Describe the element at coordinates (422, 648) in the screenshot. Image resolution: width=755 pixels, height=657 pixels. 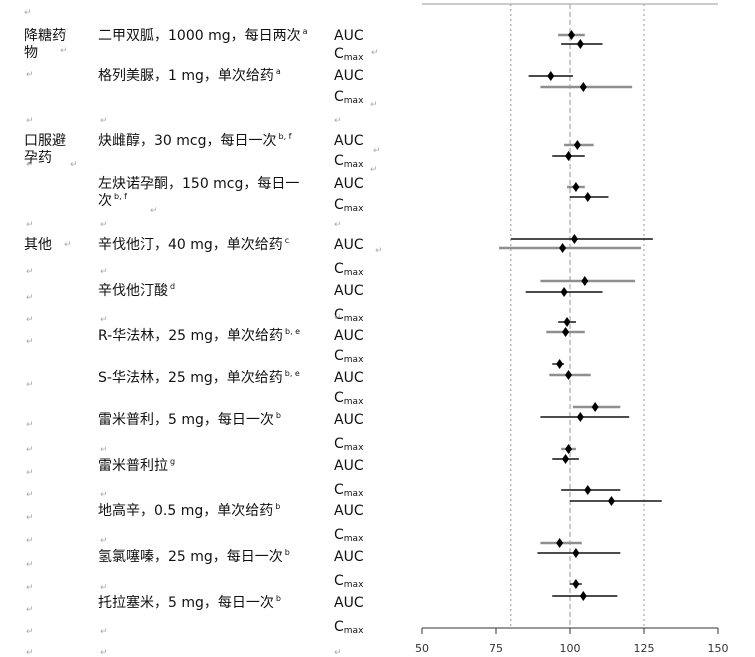
I see `x-tick-label: 50` at that location.